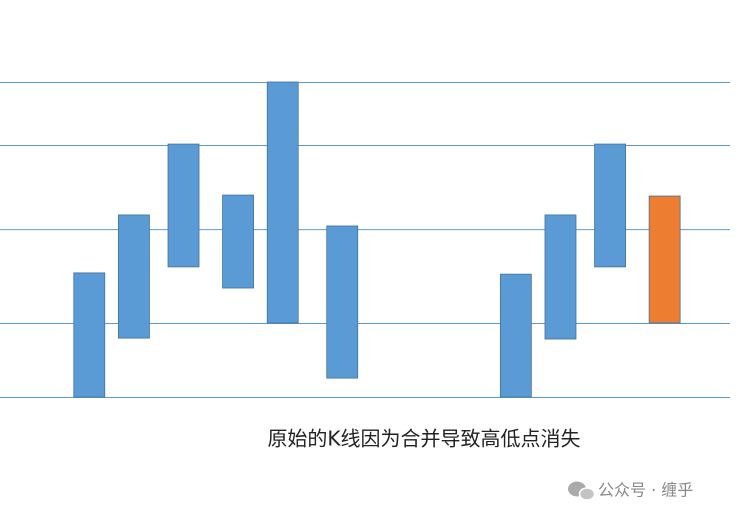 Image resolution: width=744 pixels, height=521 pixels. What do you see at coordinates (645, 490) in the screenshot?
I see `watermark-text: 公众号 · 缠乎` at bounding box center [645, 490].